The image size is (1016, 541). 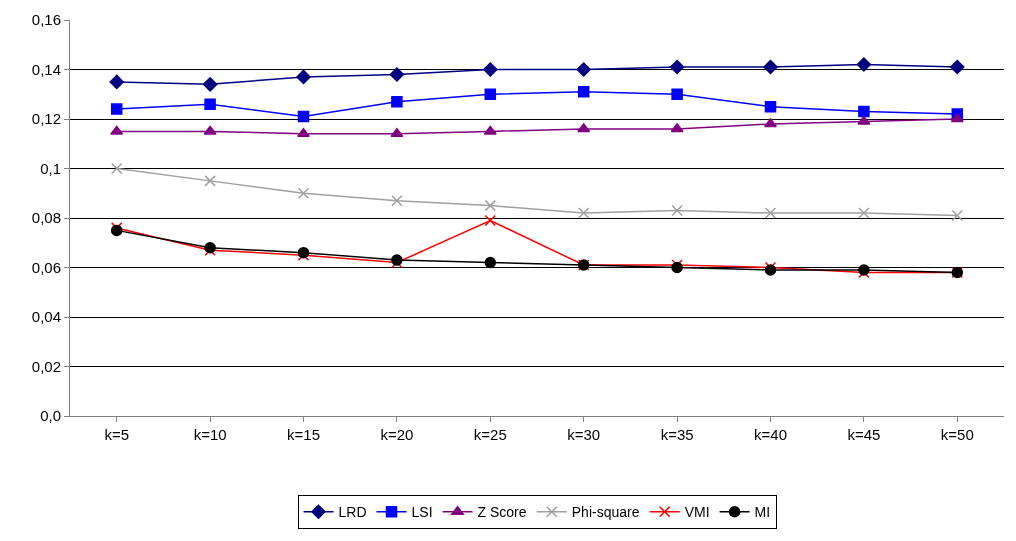 I want to click on legend-label: LRD, so click(x=352, y=512).